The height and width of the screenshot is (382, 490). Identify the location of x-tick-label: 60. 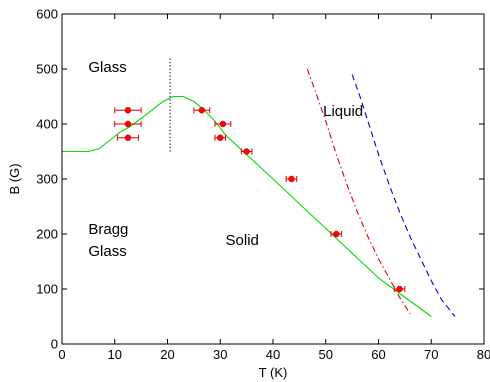
(378, 354).